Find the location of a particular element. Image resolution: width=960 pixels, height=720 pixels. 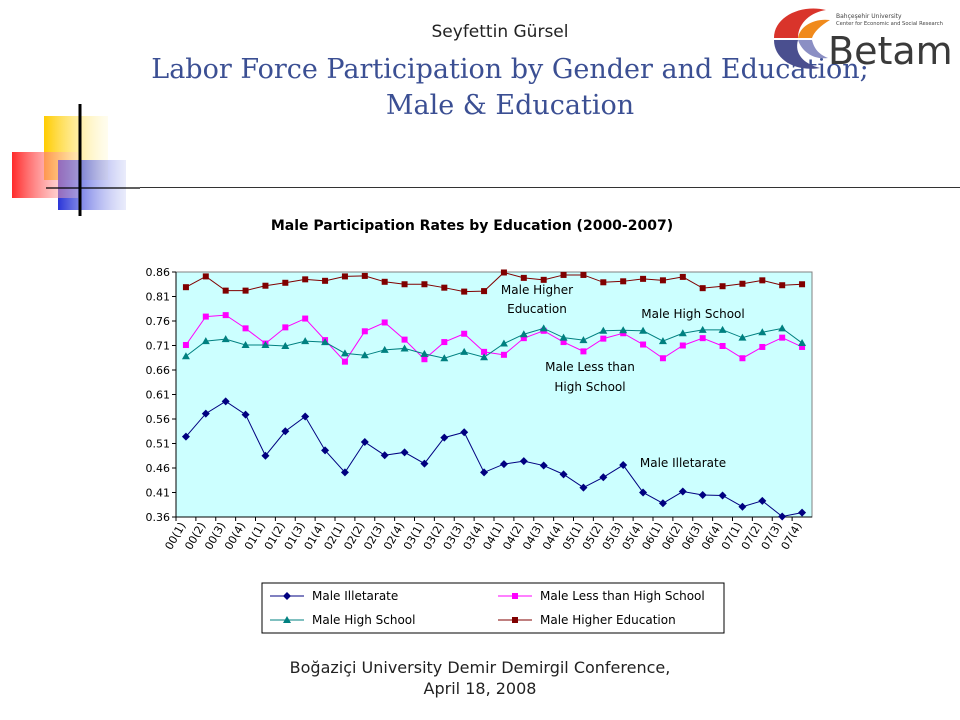

x-tick-label: 02(4) is located at coordinates (394, 536).